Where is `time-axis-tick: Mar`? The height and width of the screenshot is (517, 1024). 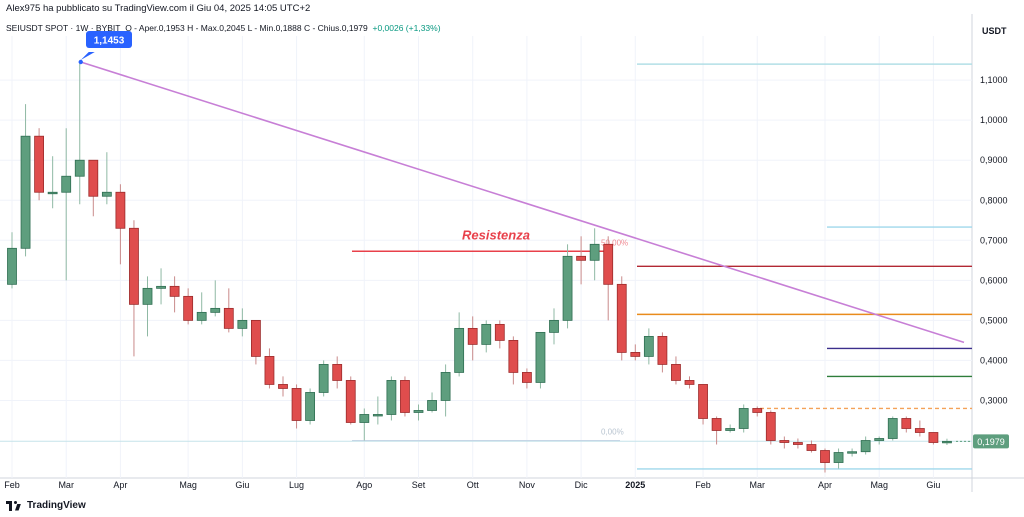 time-axis-tick: Mar is located at coordinates (66, 485).